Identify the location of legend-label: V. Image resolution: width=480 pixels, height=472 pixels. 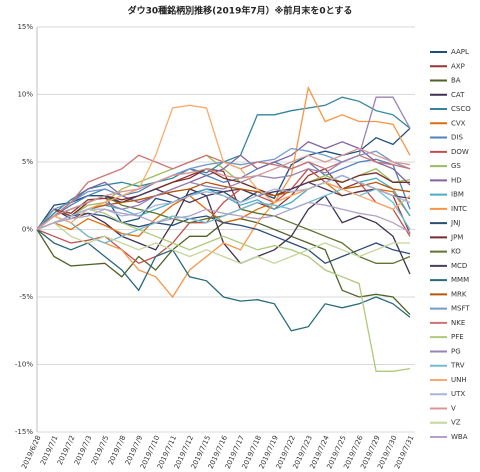
(453, 408).